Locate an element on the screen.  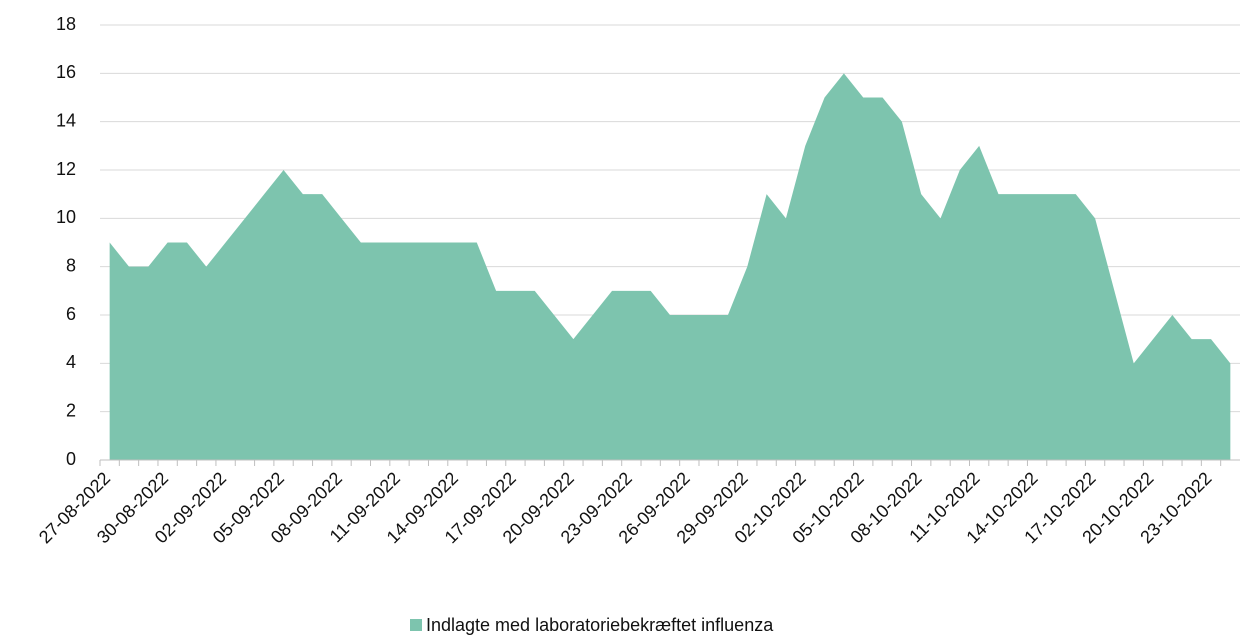
y-tick-label: 12 is located at coordinates (66, 169).